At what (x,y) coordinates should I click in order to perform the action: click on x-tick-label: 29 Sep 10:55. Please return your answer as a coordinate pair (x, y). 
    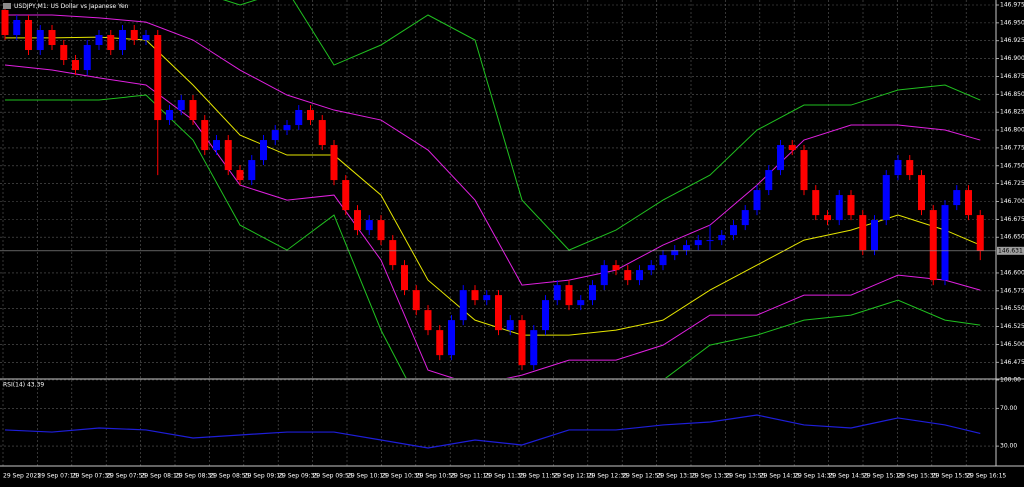
    Looking at the image, I should click on (436, 476).